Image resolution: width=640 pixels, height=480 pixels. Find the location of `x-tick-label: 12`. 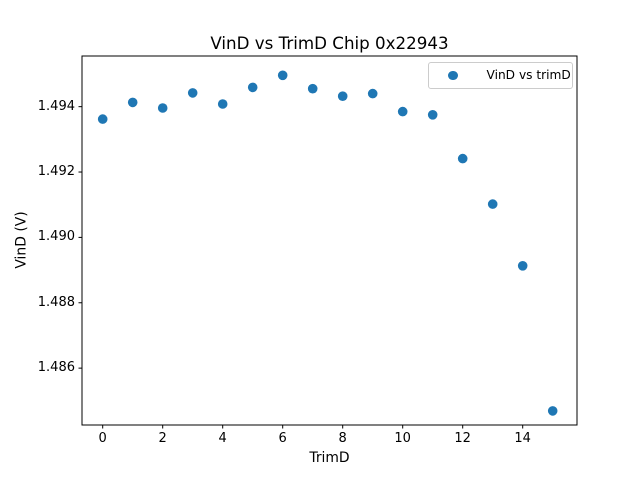

x-tick-label: 12 is located at coordinates (462, 438).